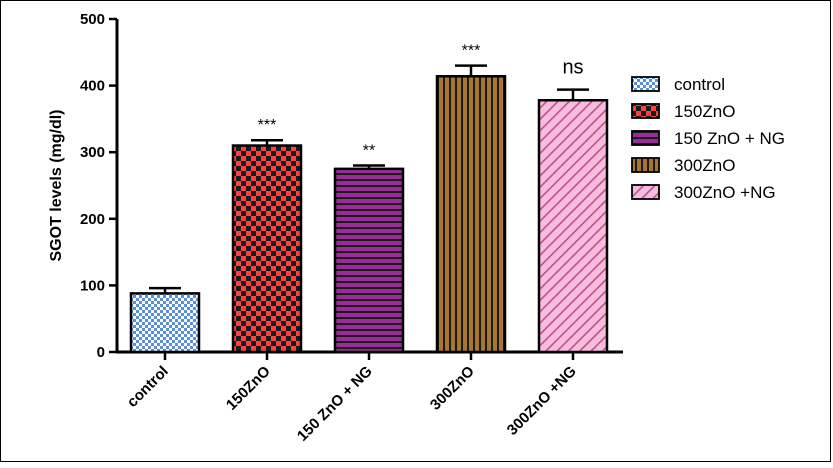 Image resolution: width=833 pixels, height=468 pixels. Describe the element at coordinates (699, 84) in the screenshot. I see `legend-label-0: control` at that location.